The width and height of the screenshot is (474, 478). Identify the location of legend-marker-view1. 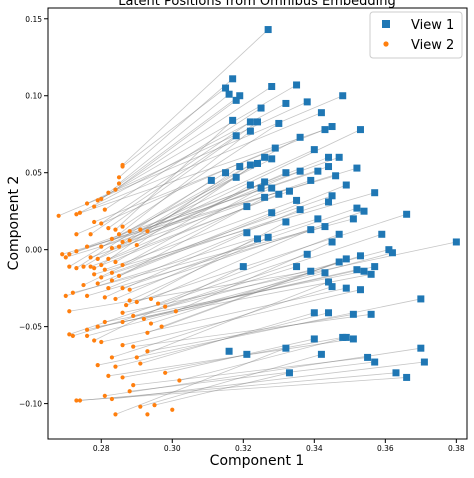
(386, 24).